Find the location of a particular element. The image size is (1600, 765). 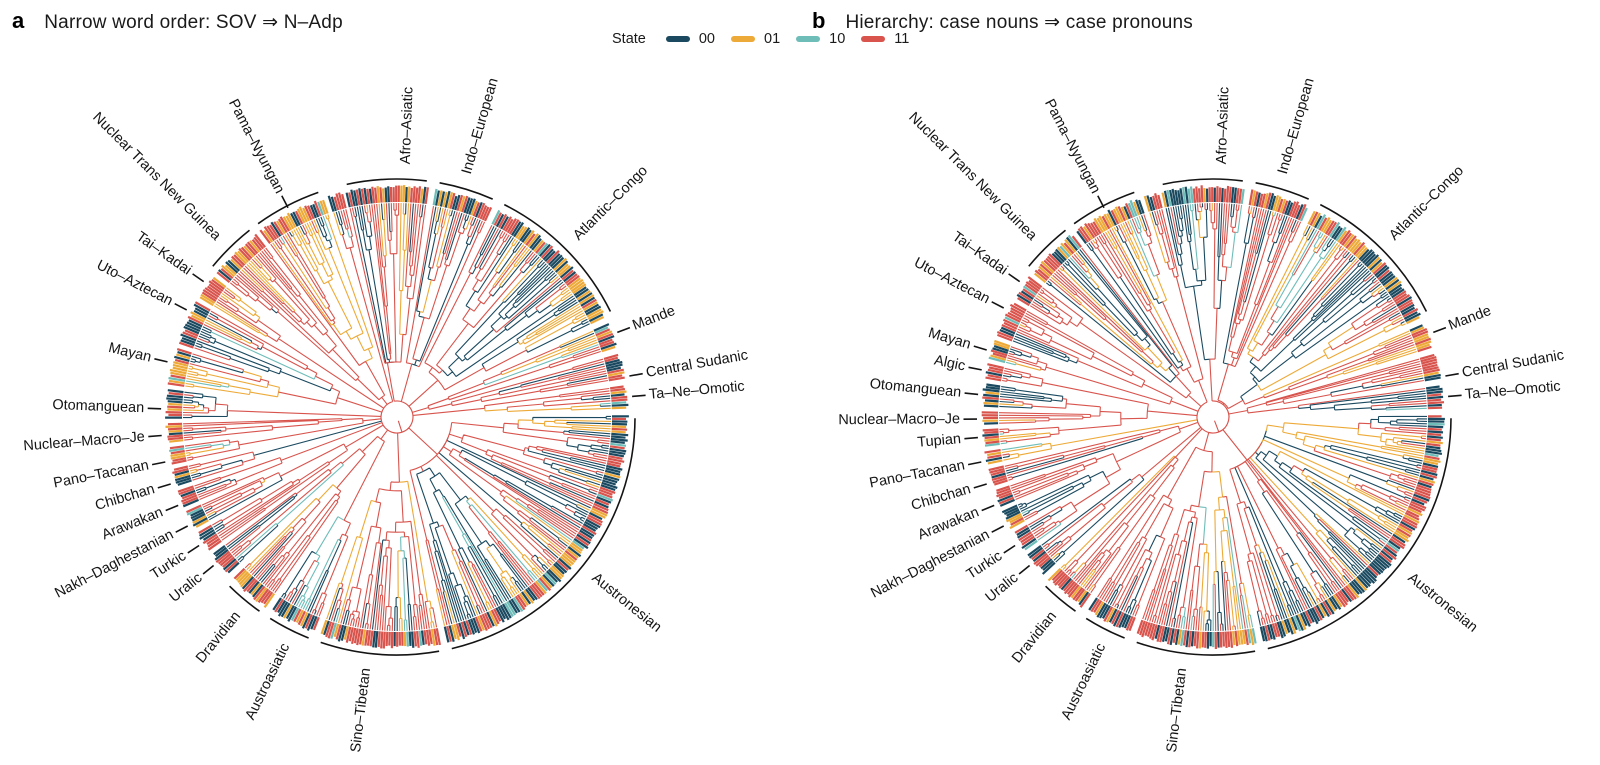

panel-b-title-text: Hierarchy: case nouns ⇒ case pronouns is located at coordinates (1019, 22).